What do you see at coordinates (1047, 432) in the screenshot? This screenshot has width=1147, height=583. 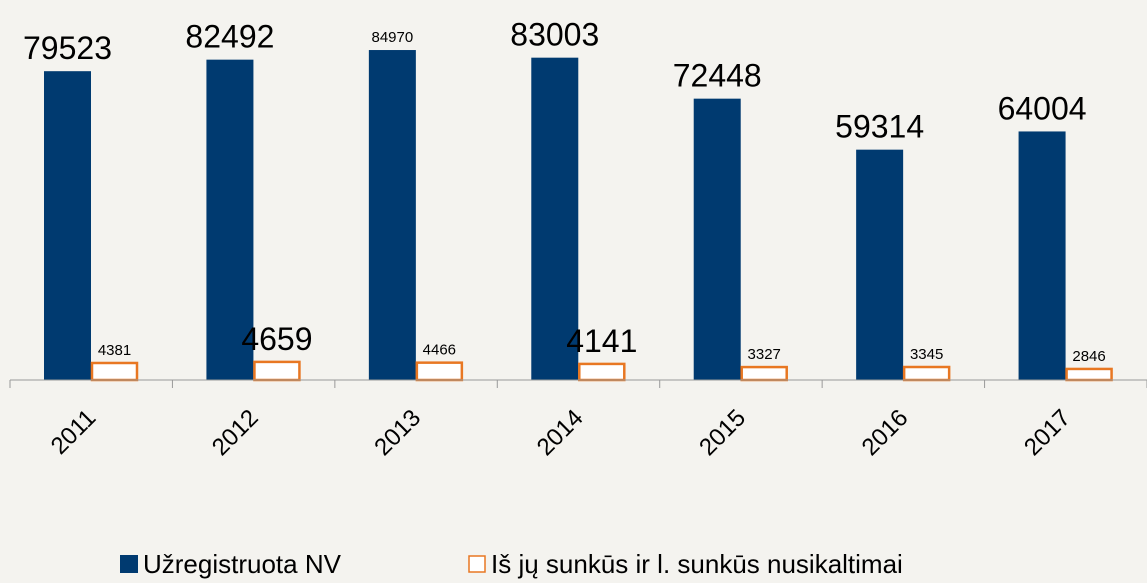 I see `x-tick-label: 2017` at bounding box center [1047, 432].